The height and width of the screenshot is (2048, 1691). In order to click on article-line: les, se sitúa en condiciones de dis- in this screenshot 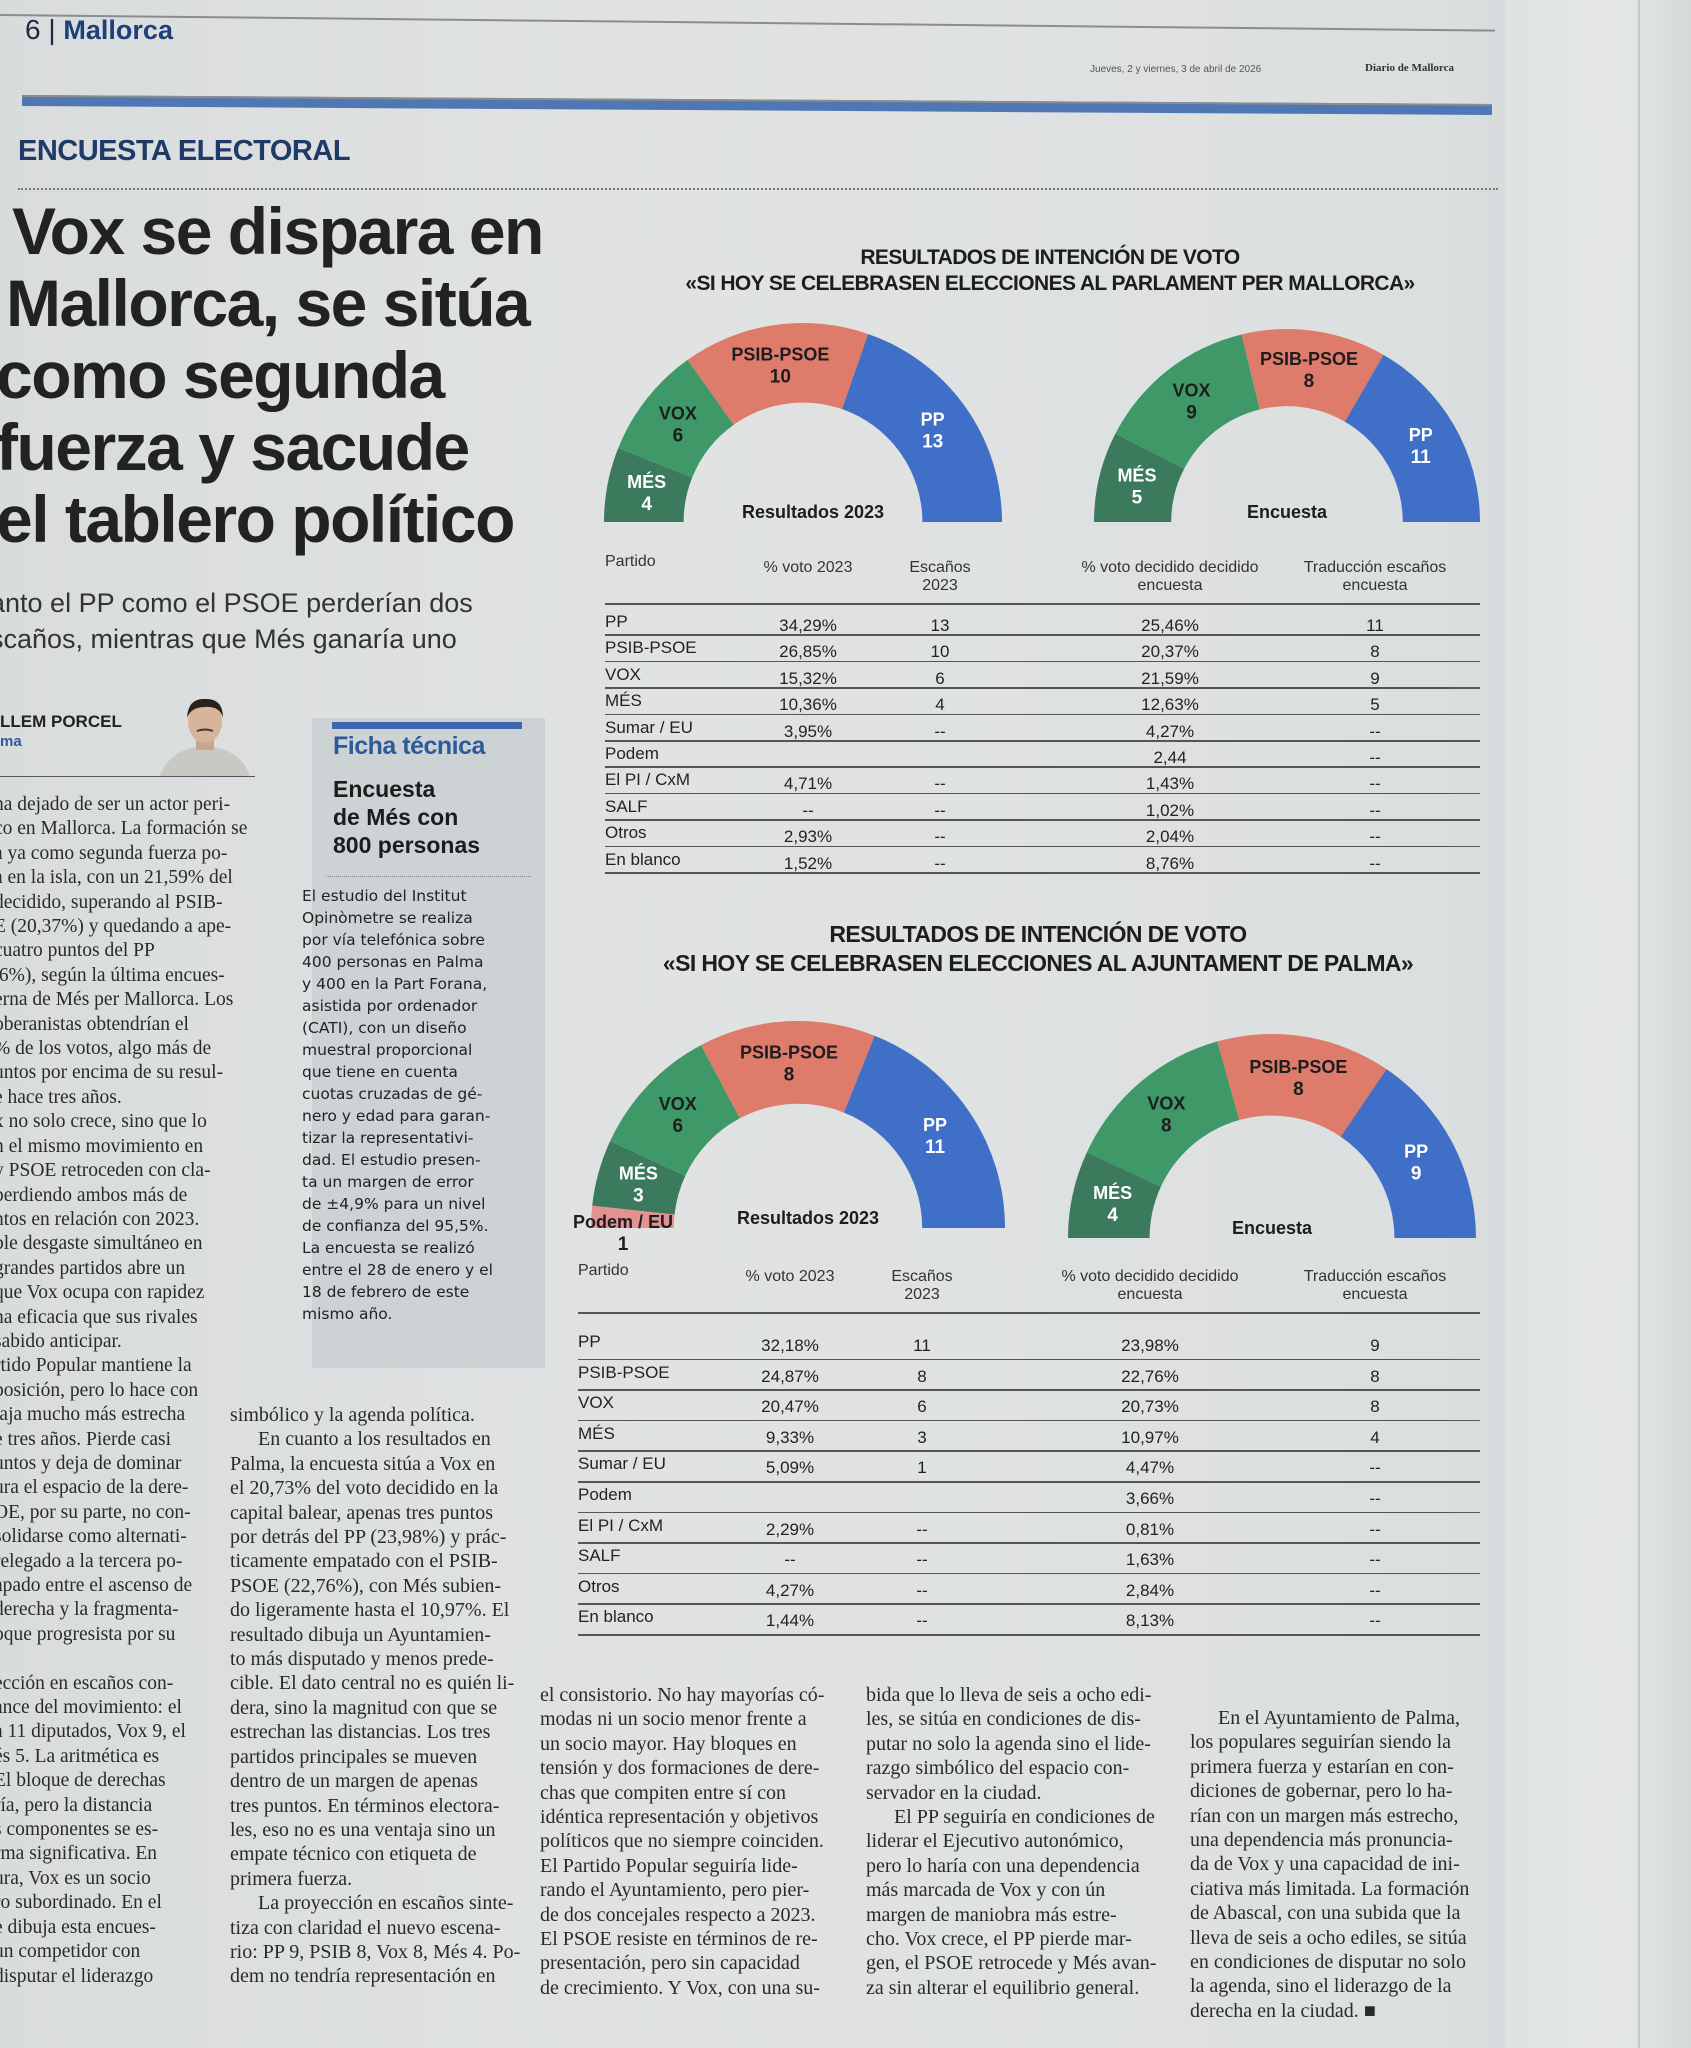, I will do `click(1003, 1719)`.